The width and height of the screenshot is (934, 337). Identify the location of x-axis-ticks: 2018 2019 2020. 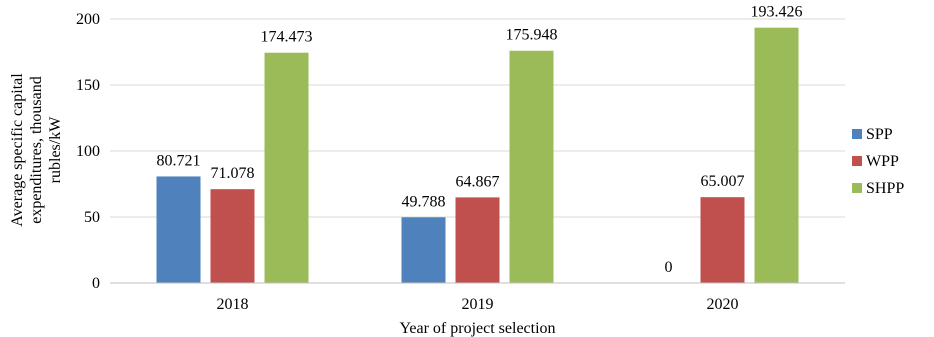
(478, 304).